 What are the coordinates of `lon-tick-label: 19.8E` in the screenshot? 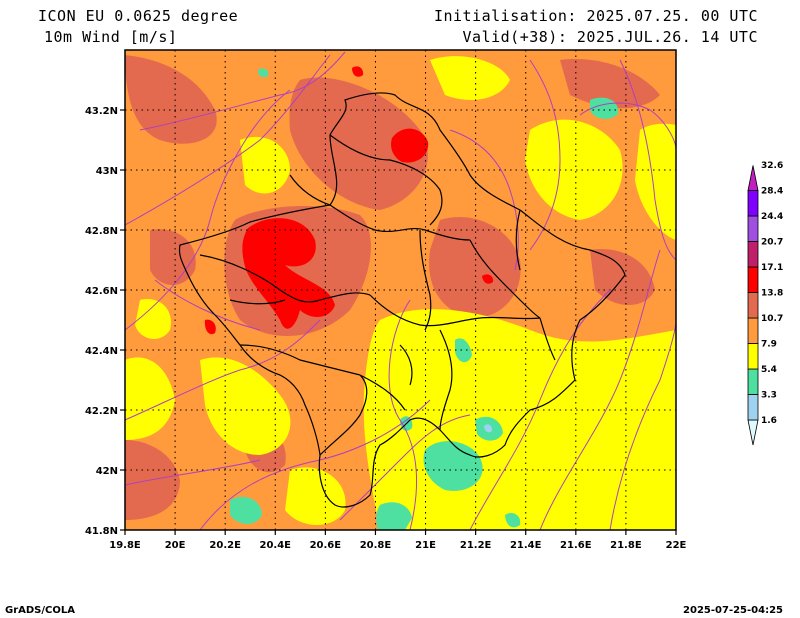 It's located at (125, 545).